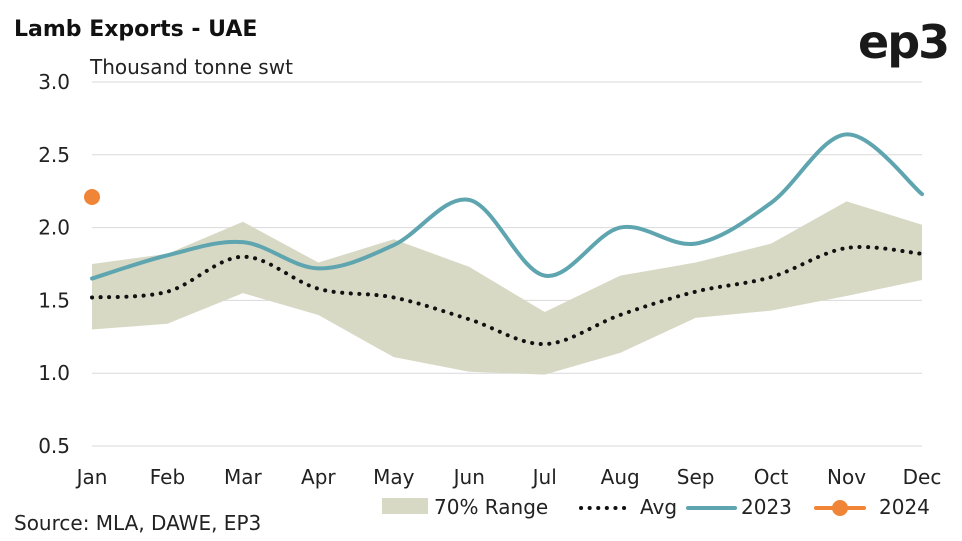 This screenshot has width=962, height=541. Describe the element at coordinates (54, 228) in the screenshot. I see `y-tick-label: 2.0` at that location.